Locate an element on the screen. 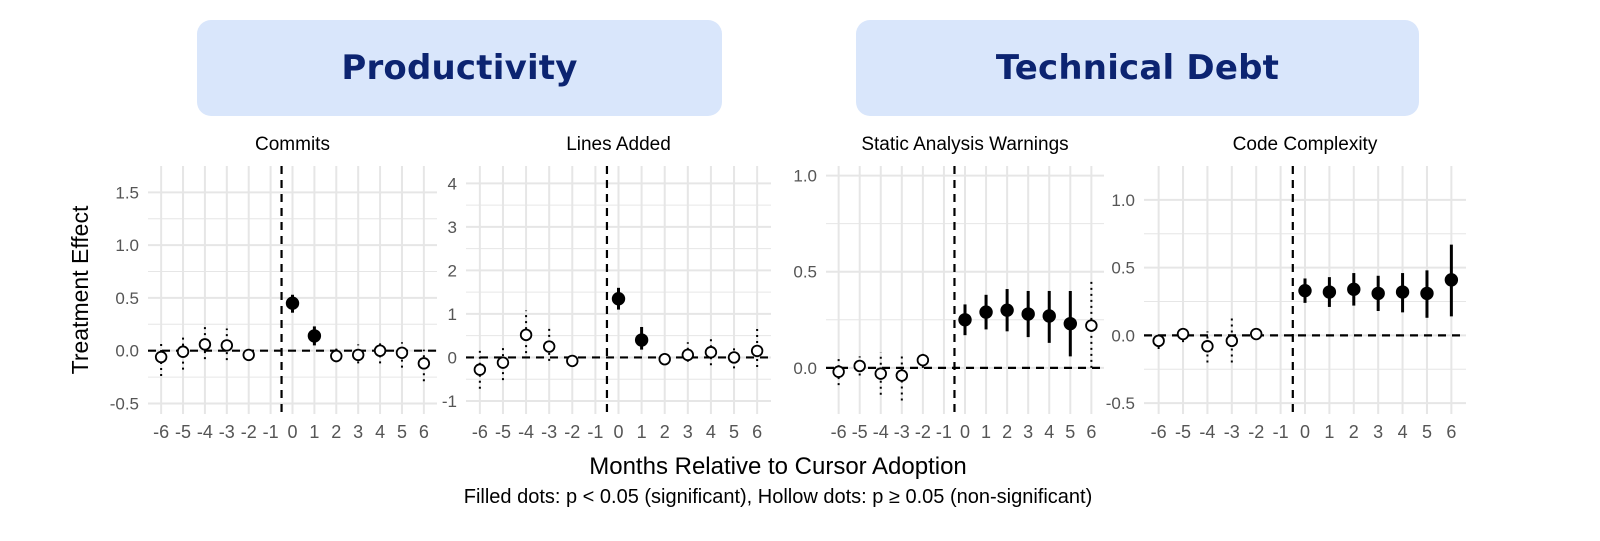 Image resolution: width=1600 pixels, height=541 pixels. panel-title: Static Analysis Warnings is located at coordinates (964, 144).